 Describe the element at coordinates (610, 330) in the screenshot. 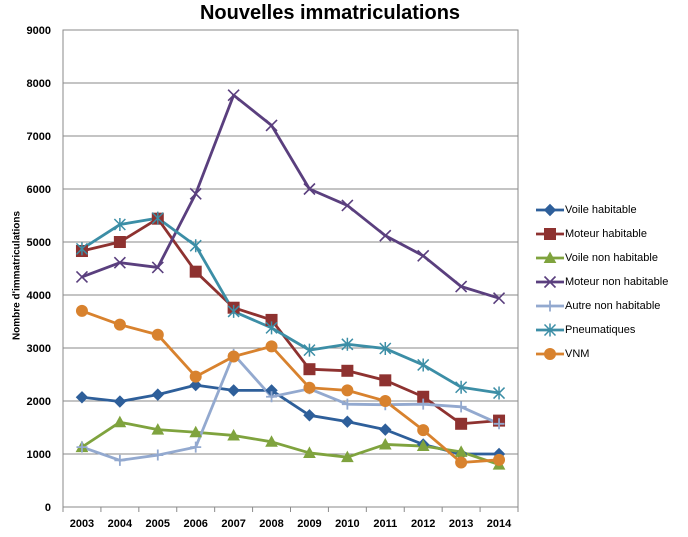

I see `legend-item: Pneumatiques` at that location.